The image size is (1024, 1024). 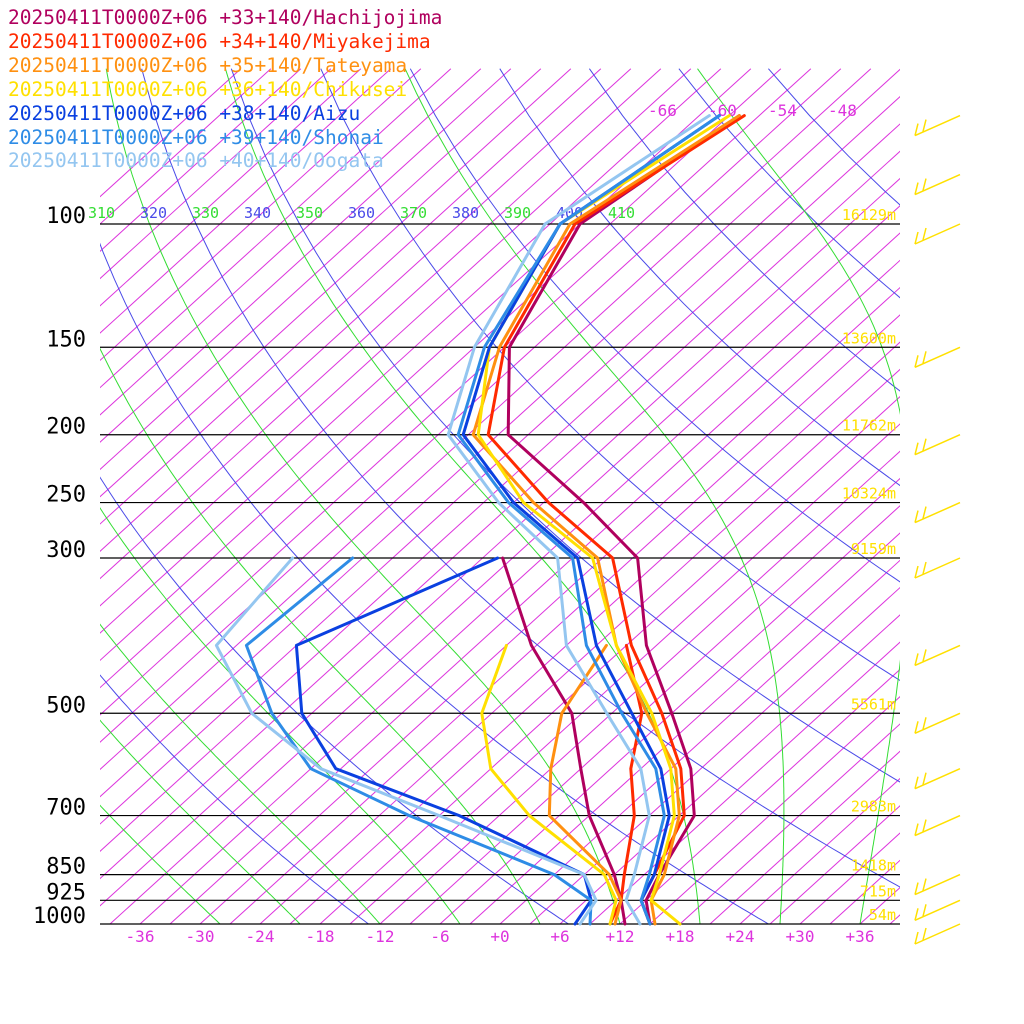 I want to click on theta-label: 380, so click(x=465, y=213).